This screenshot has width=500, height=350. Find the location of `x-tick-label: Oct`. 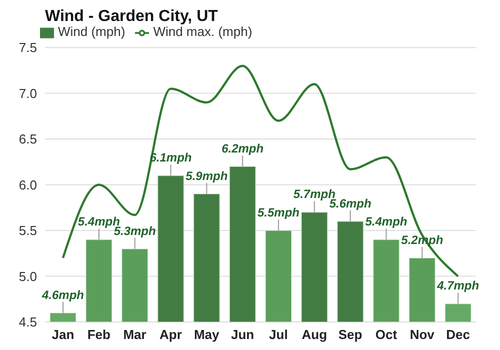

x-tick-label: Oct is located at coordinates (386, 334).